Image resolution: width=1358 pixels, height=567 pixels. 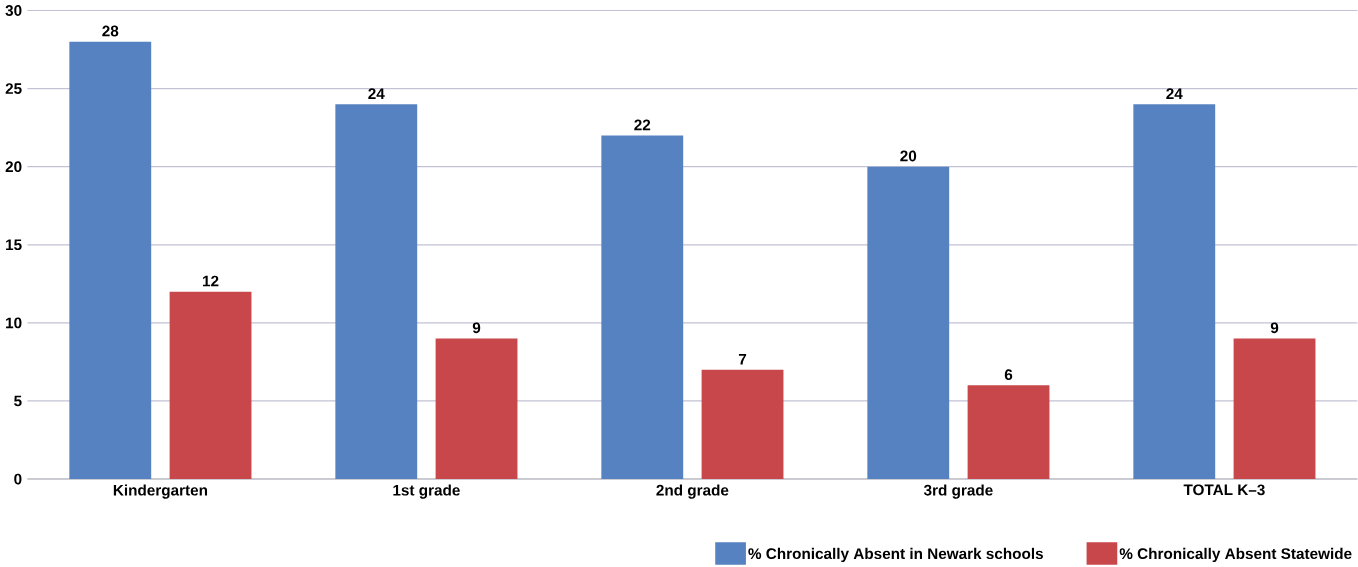 I want to click on y-tick-label: 5, so click(x=18, y=401).